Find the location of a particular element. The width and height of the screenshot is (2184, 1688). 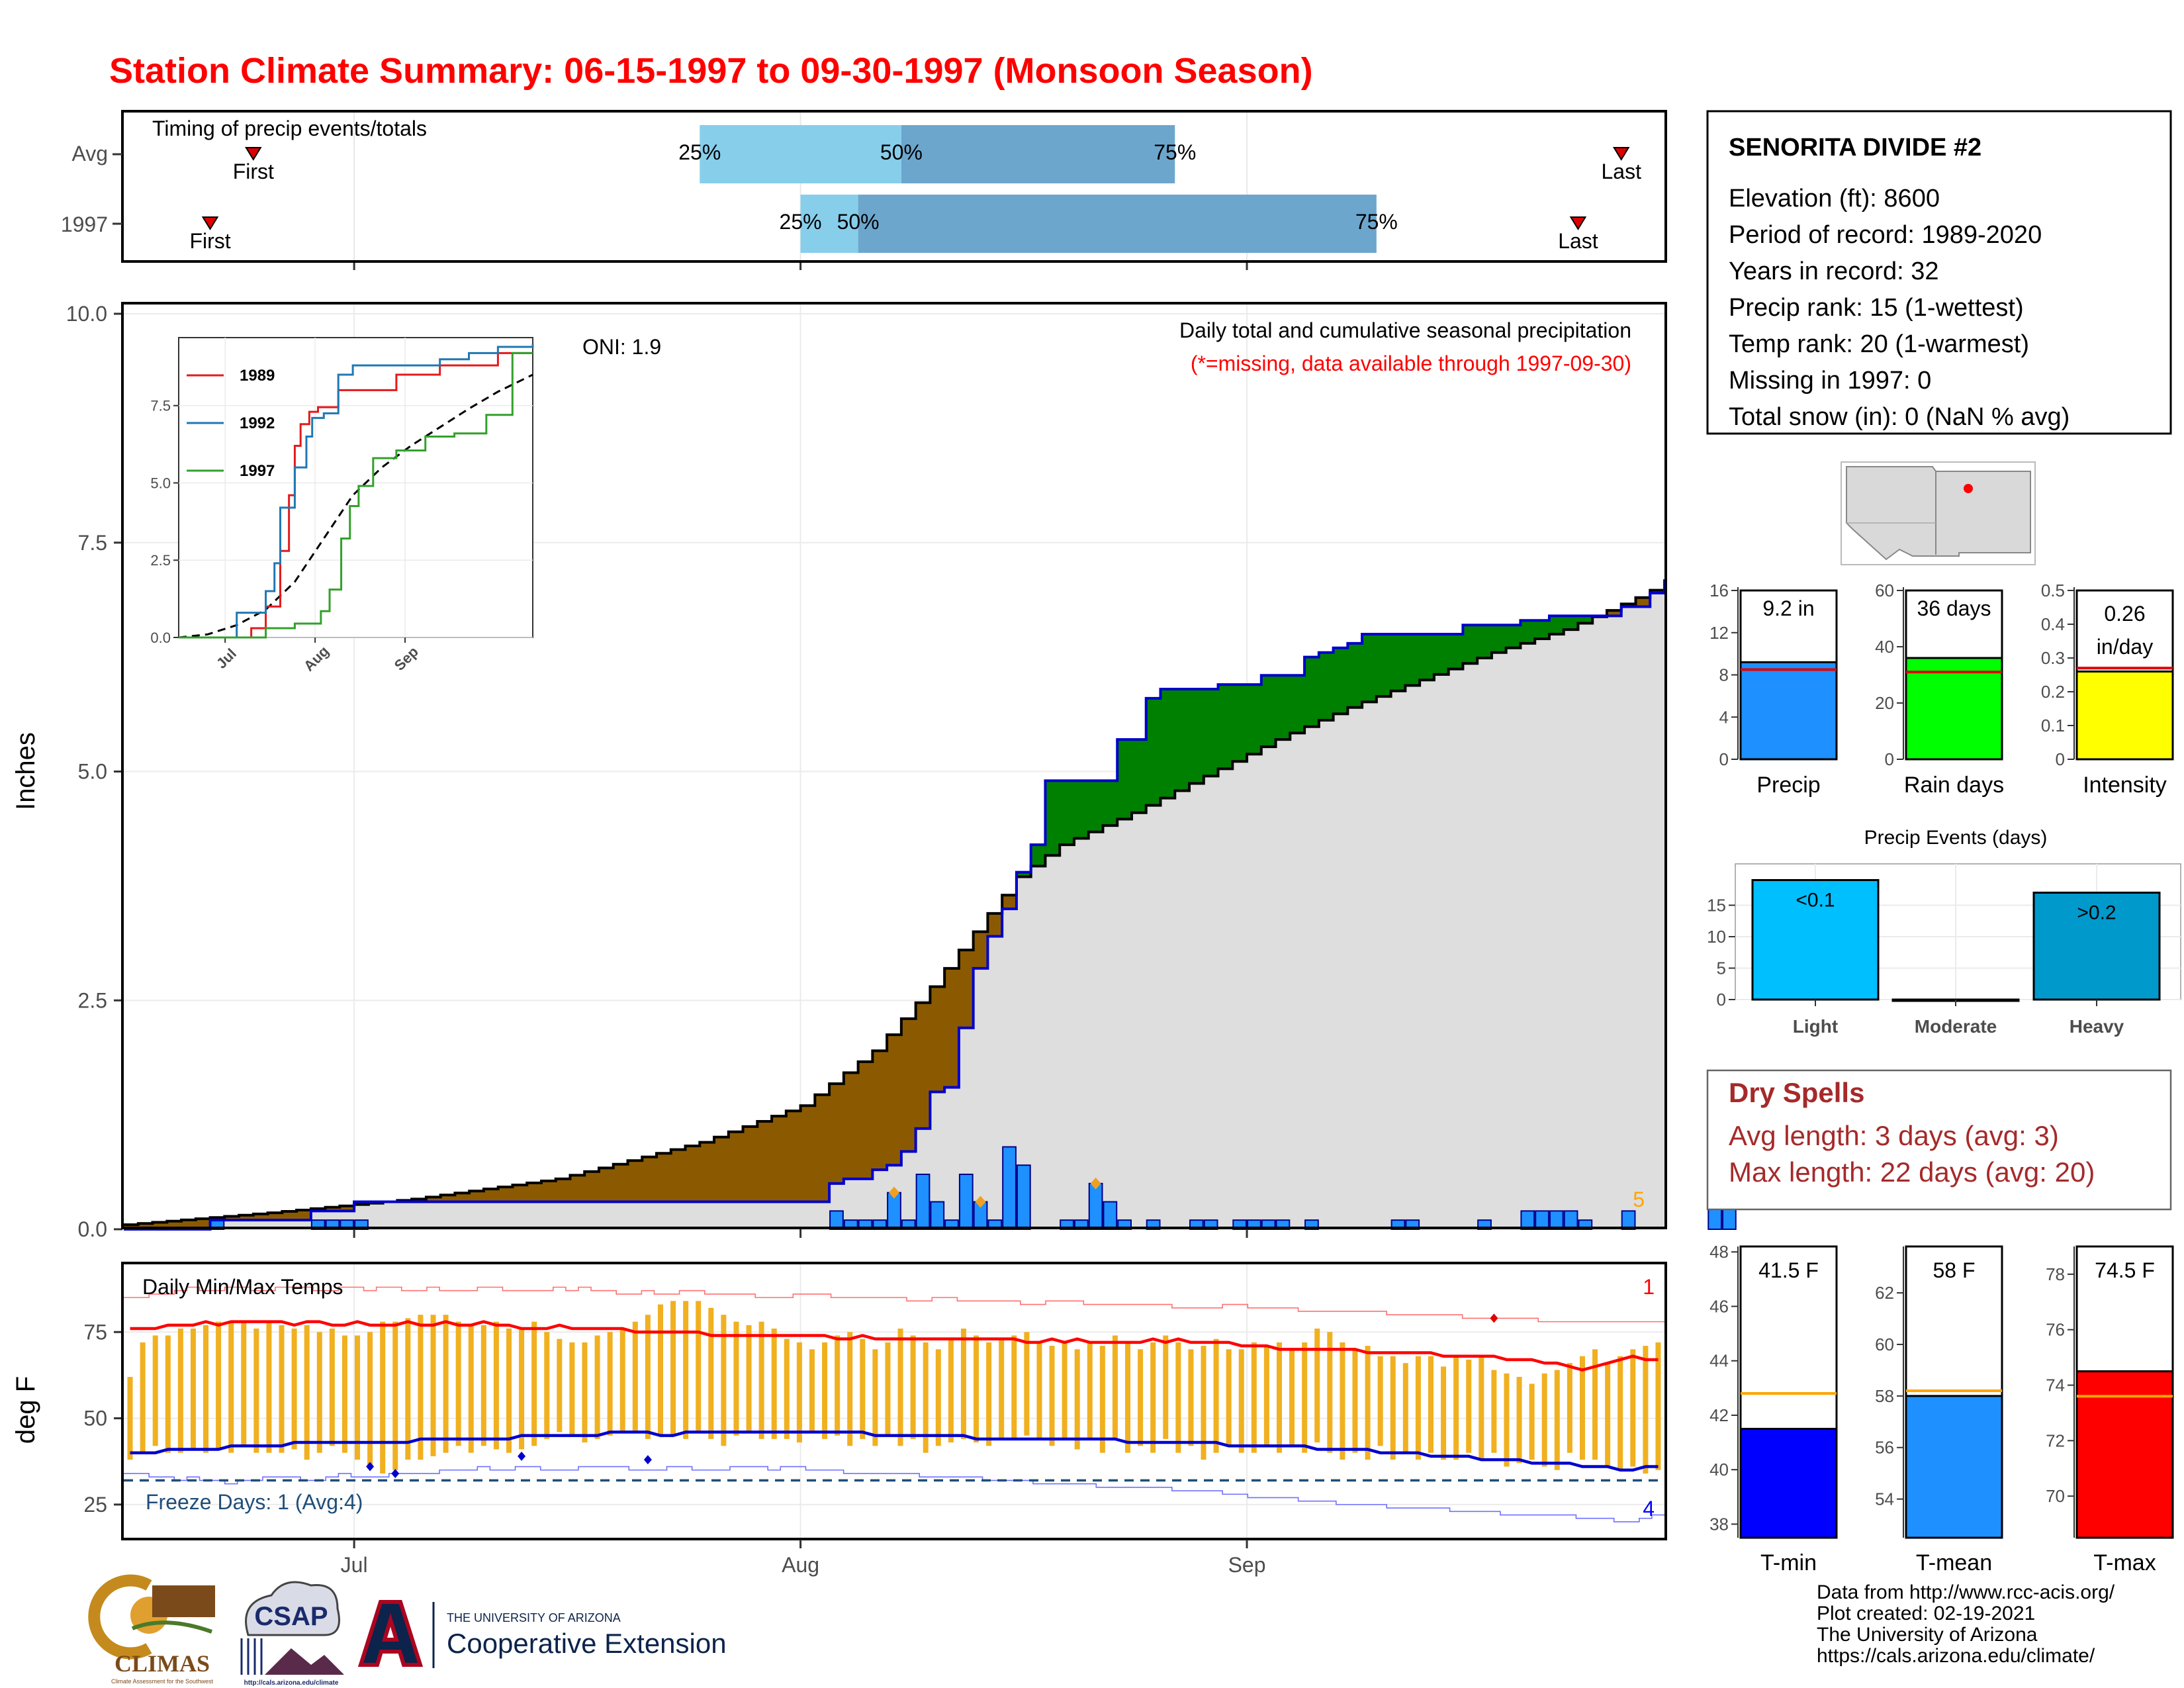

history-inset: 0.0 2.5 5.0 7.5 Jul Aug Sep 1989 1992 1997 is located at coordinates (342, 506).